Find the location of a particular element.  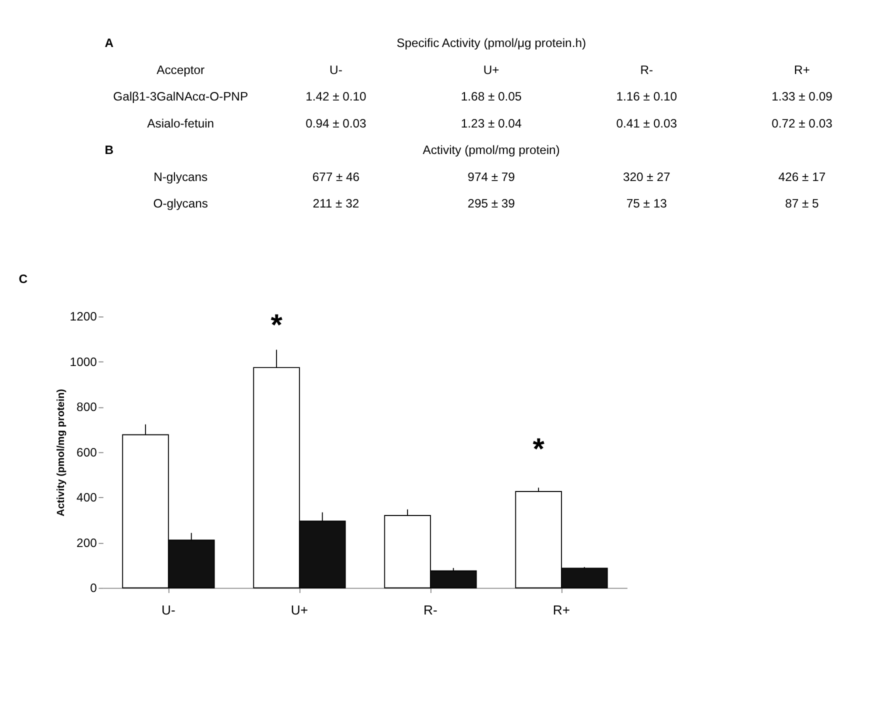

y-axis-title: Activity (pmol/mg protein) is located at coordinates (62, 452).